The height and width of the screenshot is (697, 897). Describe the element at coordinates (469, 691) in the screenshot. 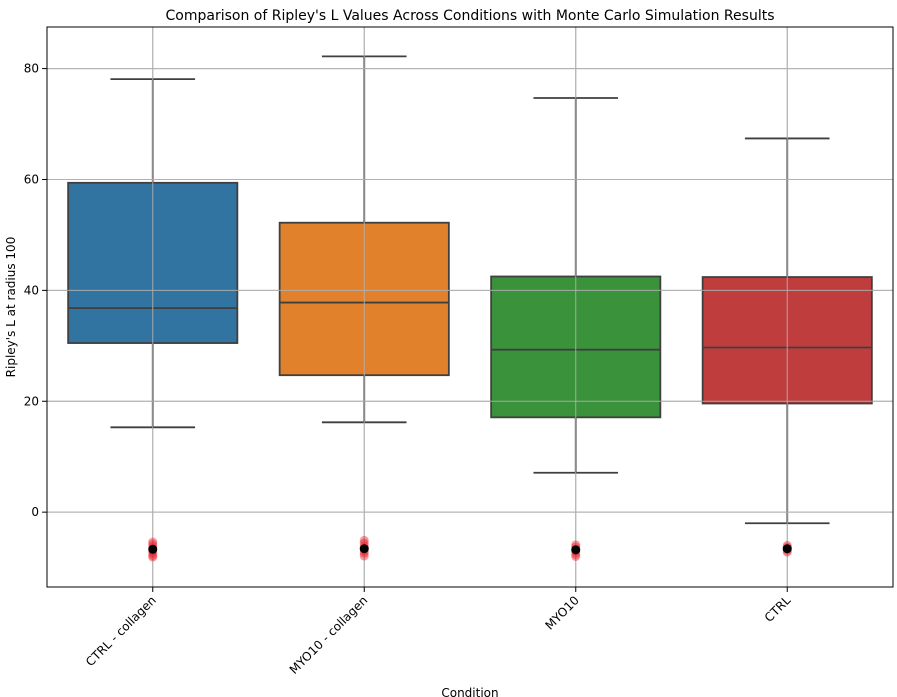

I see `x-axis-label: Condition` at that location.